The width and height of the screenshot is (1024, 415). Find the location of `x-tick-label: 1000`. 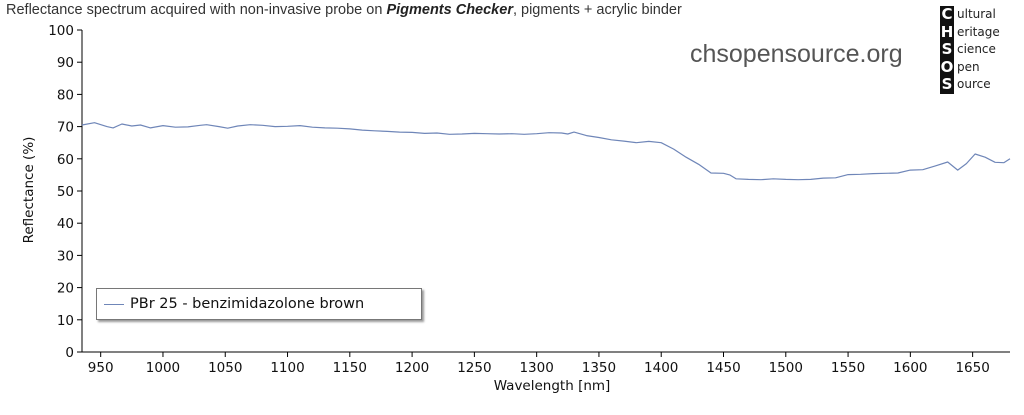

x-tick-label: 1000 is located at coordinates (163, 368).